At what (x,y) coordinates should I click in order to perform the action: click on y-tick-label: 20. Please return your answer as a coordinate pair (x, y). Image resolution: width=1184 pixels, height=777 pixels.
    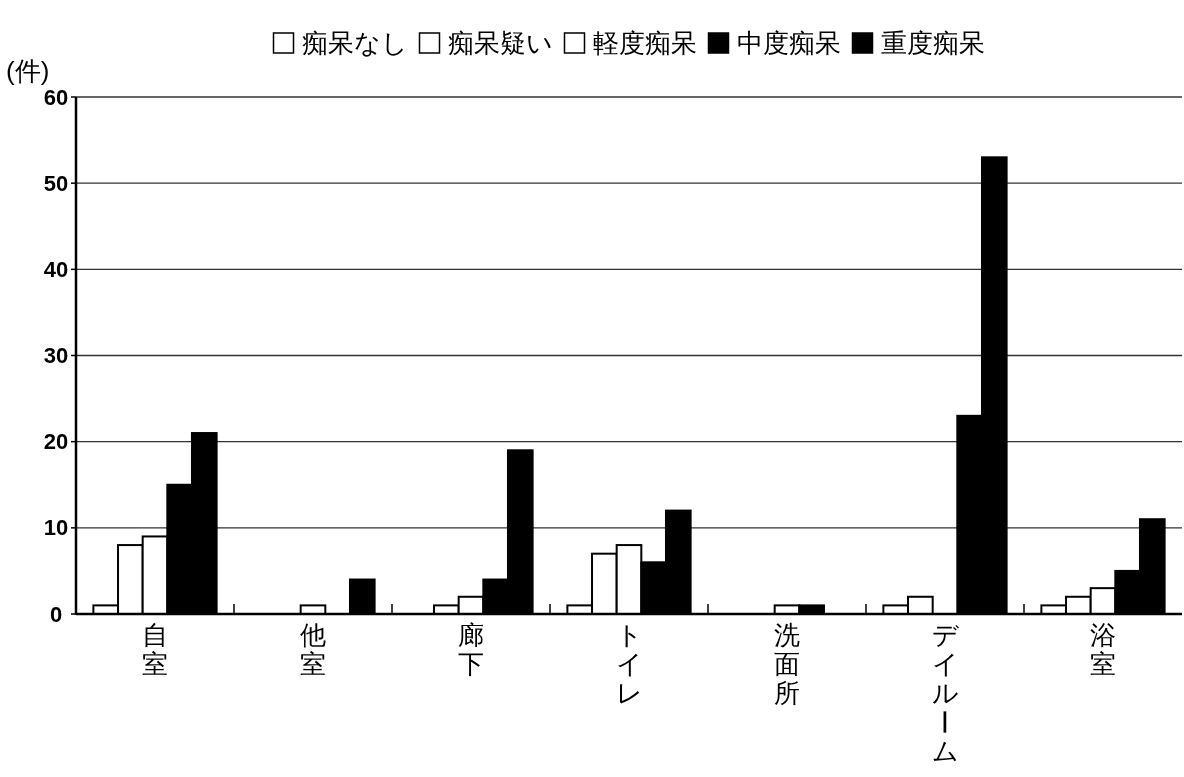
    Looking at the image, I should click on (56, 442).